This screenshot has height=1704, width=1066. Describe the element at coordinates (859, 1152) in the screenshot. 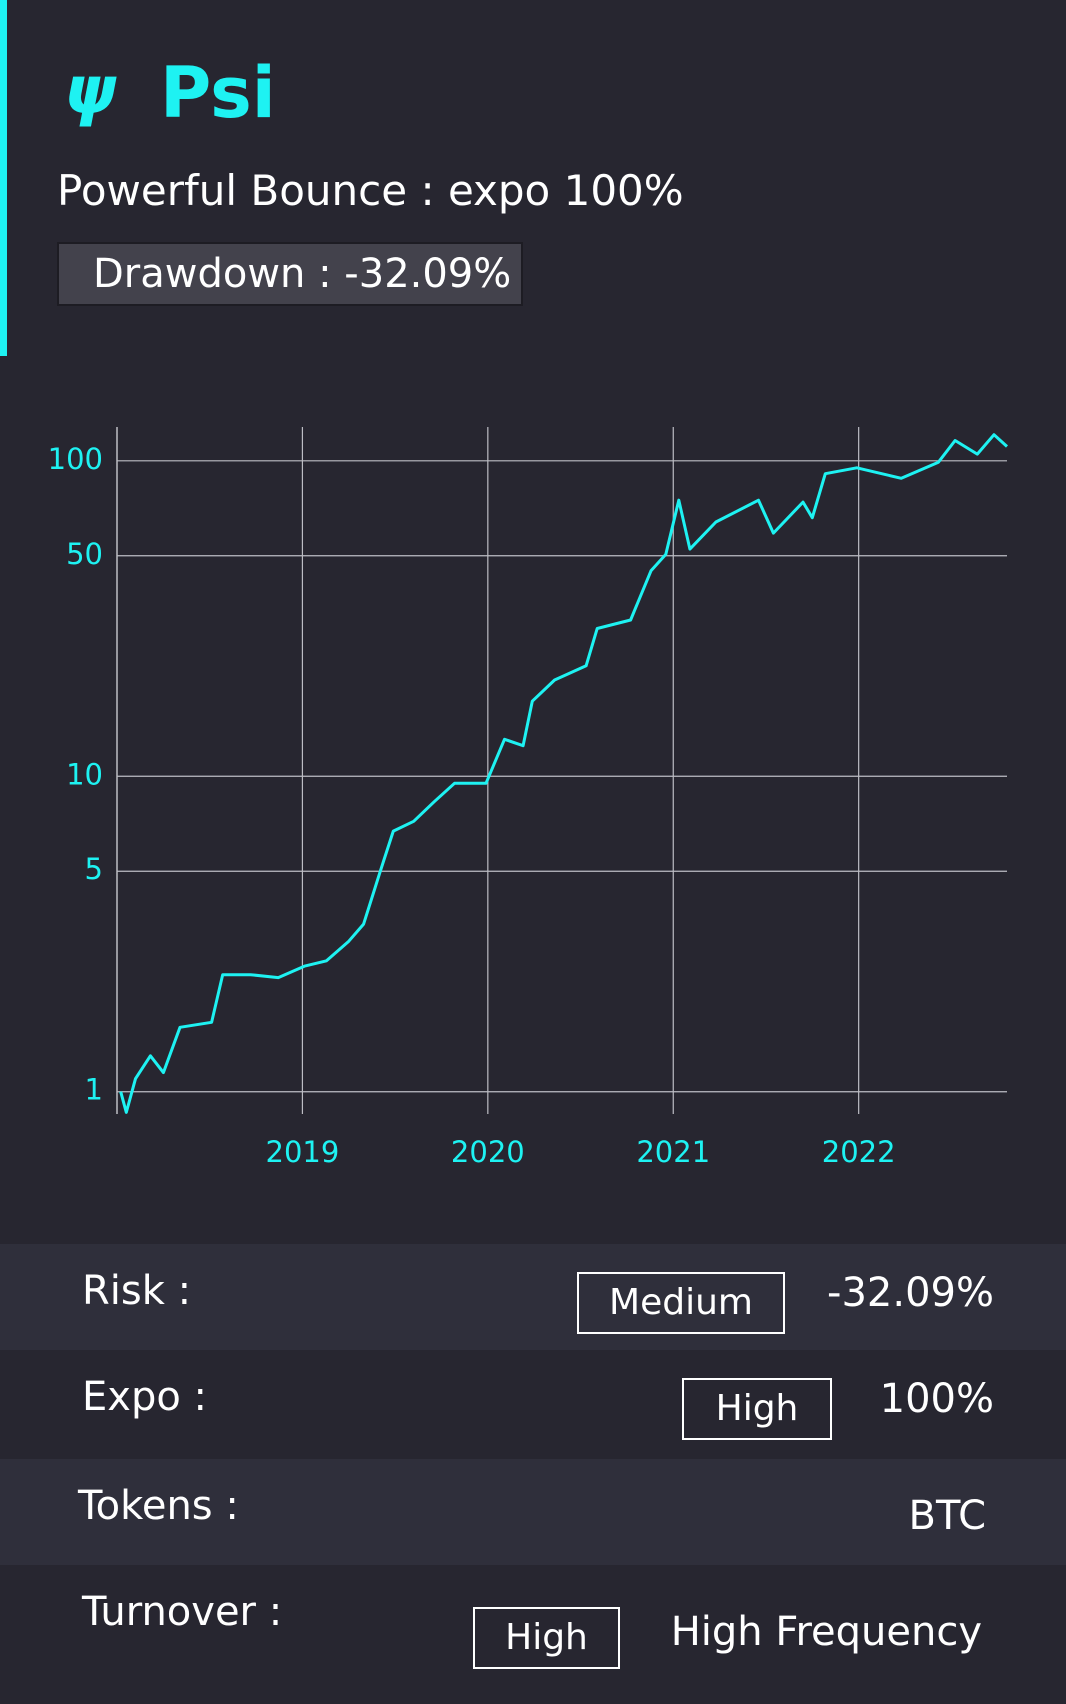

I see `x-tick-label: 2022` at that location.